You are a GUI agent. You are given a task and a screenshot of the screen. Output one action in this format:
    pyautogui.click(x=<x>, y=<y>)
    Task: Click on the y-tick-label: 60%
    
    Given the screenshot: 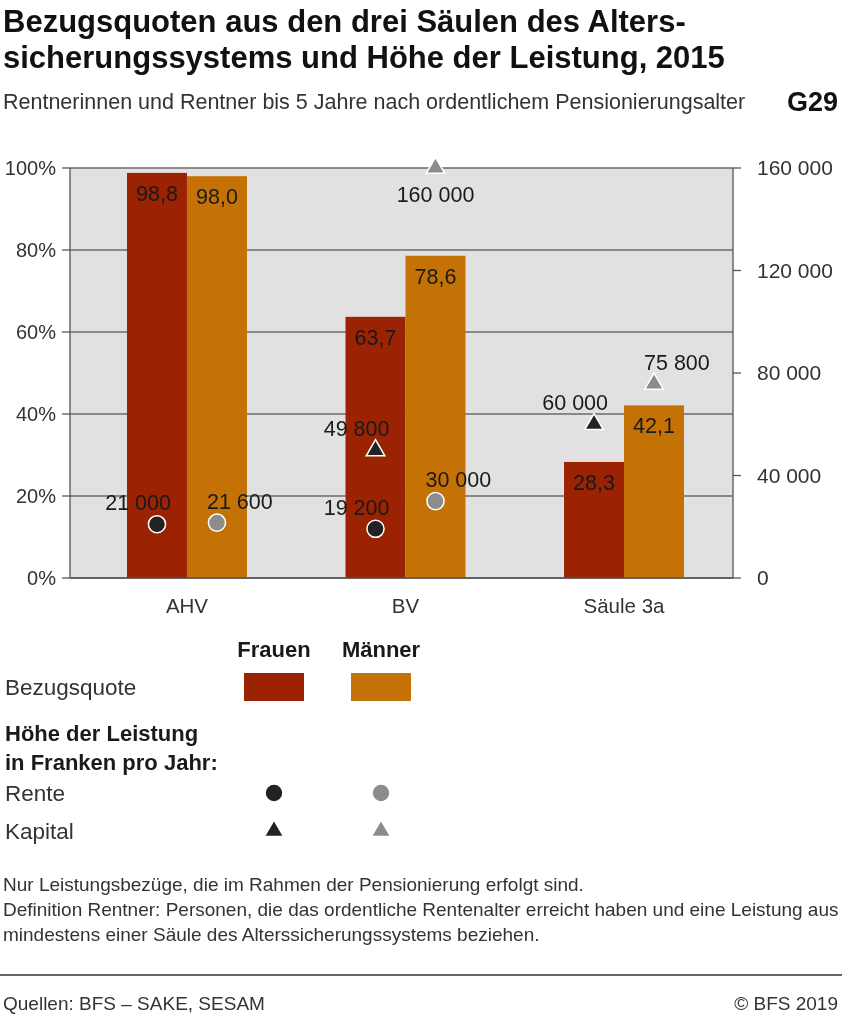 What is the action you would take?
    pyautogui.click(x=36, y=332)
    